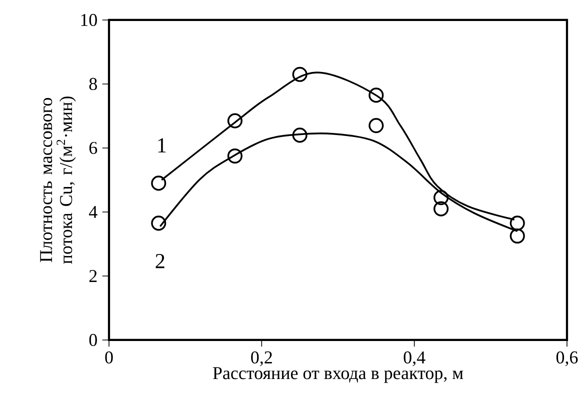 The width and height of the screenshot is (587, 417). I want to click on x-tick-label: 0, so click(109, 357).